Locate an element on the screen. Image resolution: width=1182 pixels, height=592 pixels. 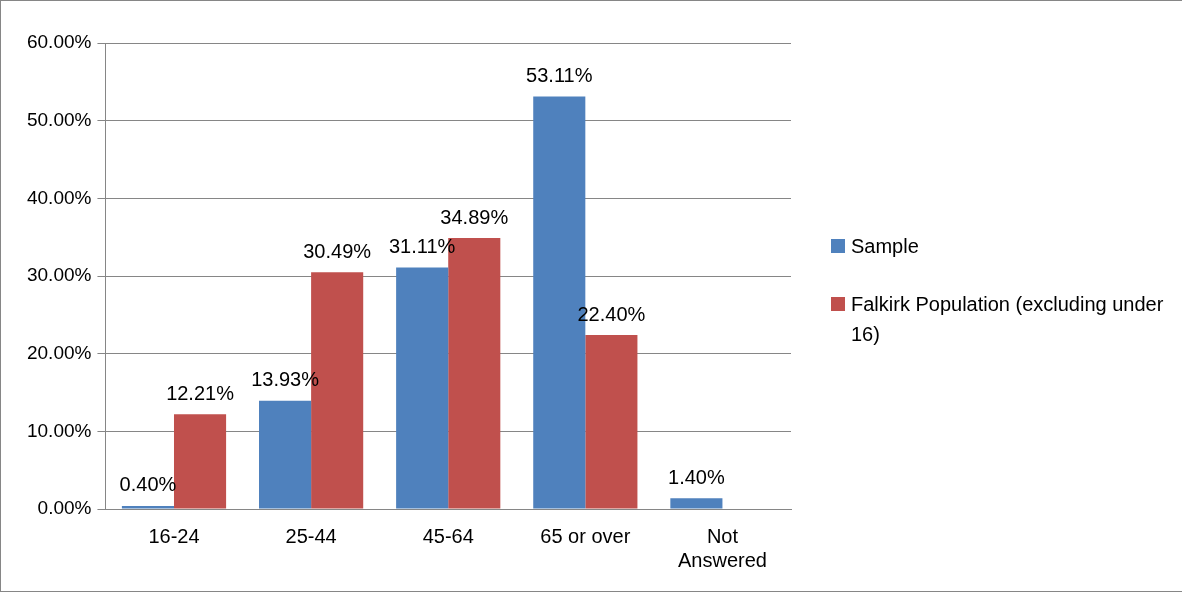
legend-label: Falkirk Population (excluding under 16) is located at coordinates (1008, 319).